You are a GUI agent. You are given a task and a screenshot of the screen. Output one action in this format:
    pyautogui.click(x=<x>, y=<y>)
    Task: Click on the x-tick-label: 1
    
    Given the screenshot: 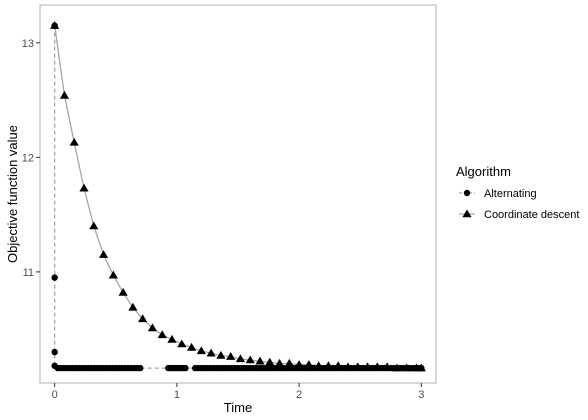 What is the action you would take?
    pyautogui.click(x=177, y=395)
    